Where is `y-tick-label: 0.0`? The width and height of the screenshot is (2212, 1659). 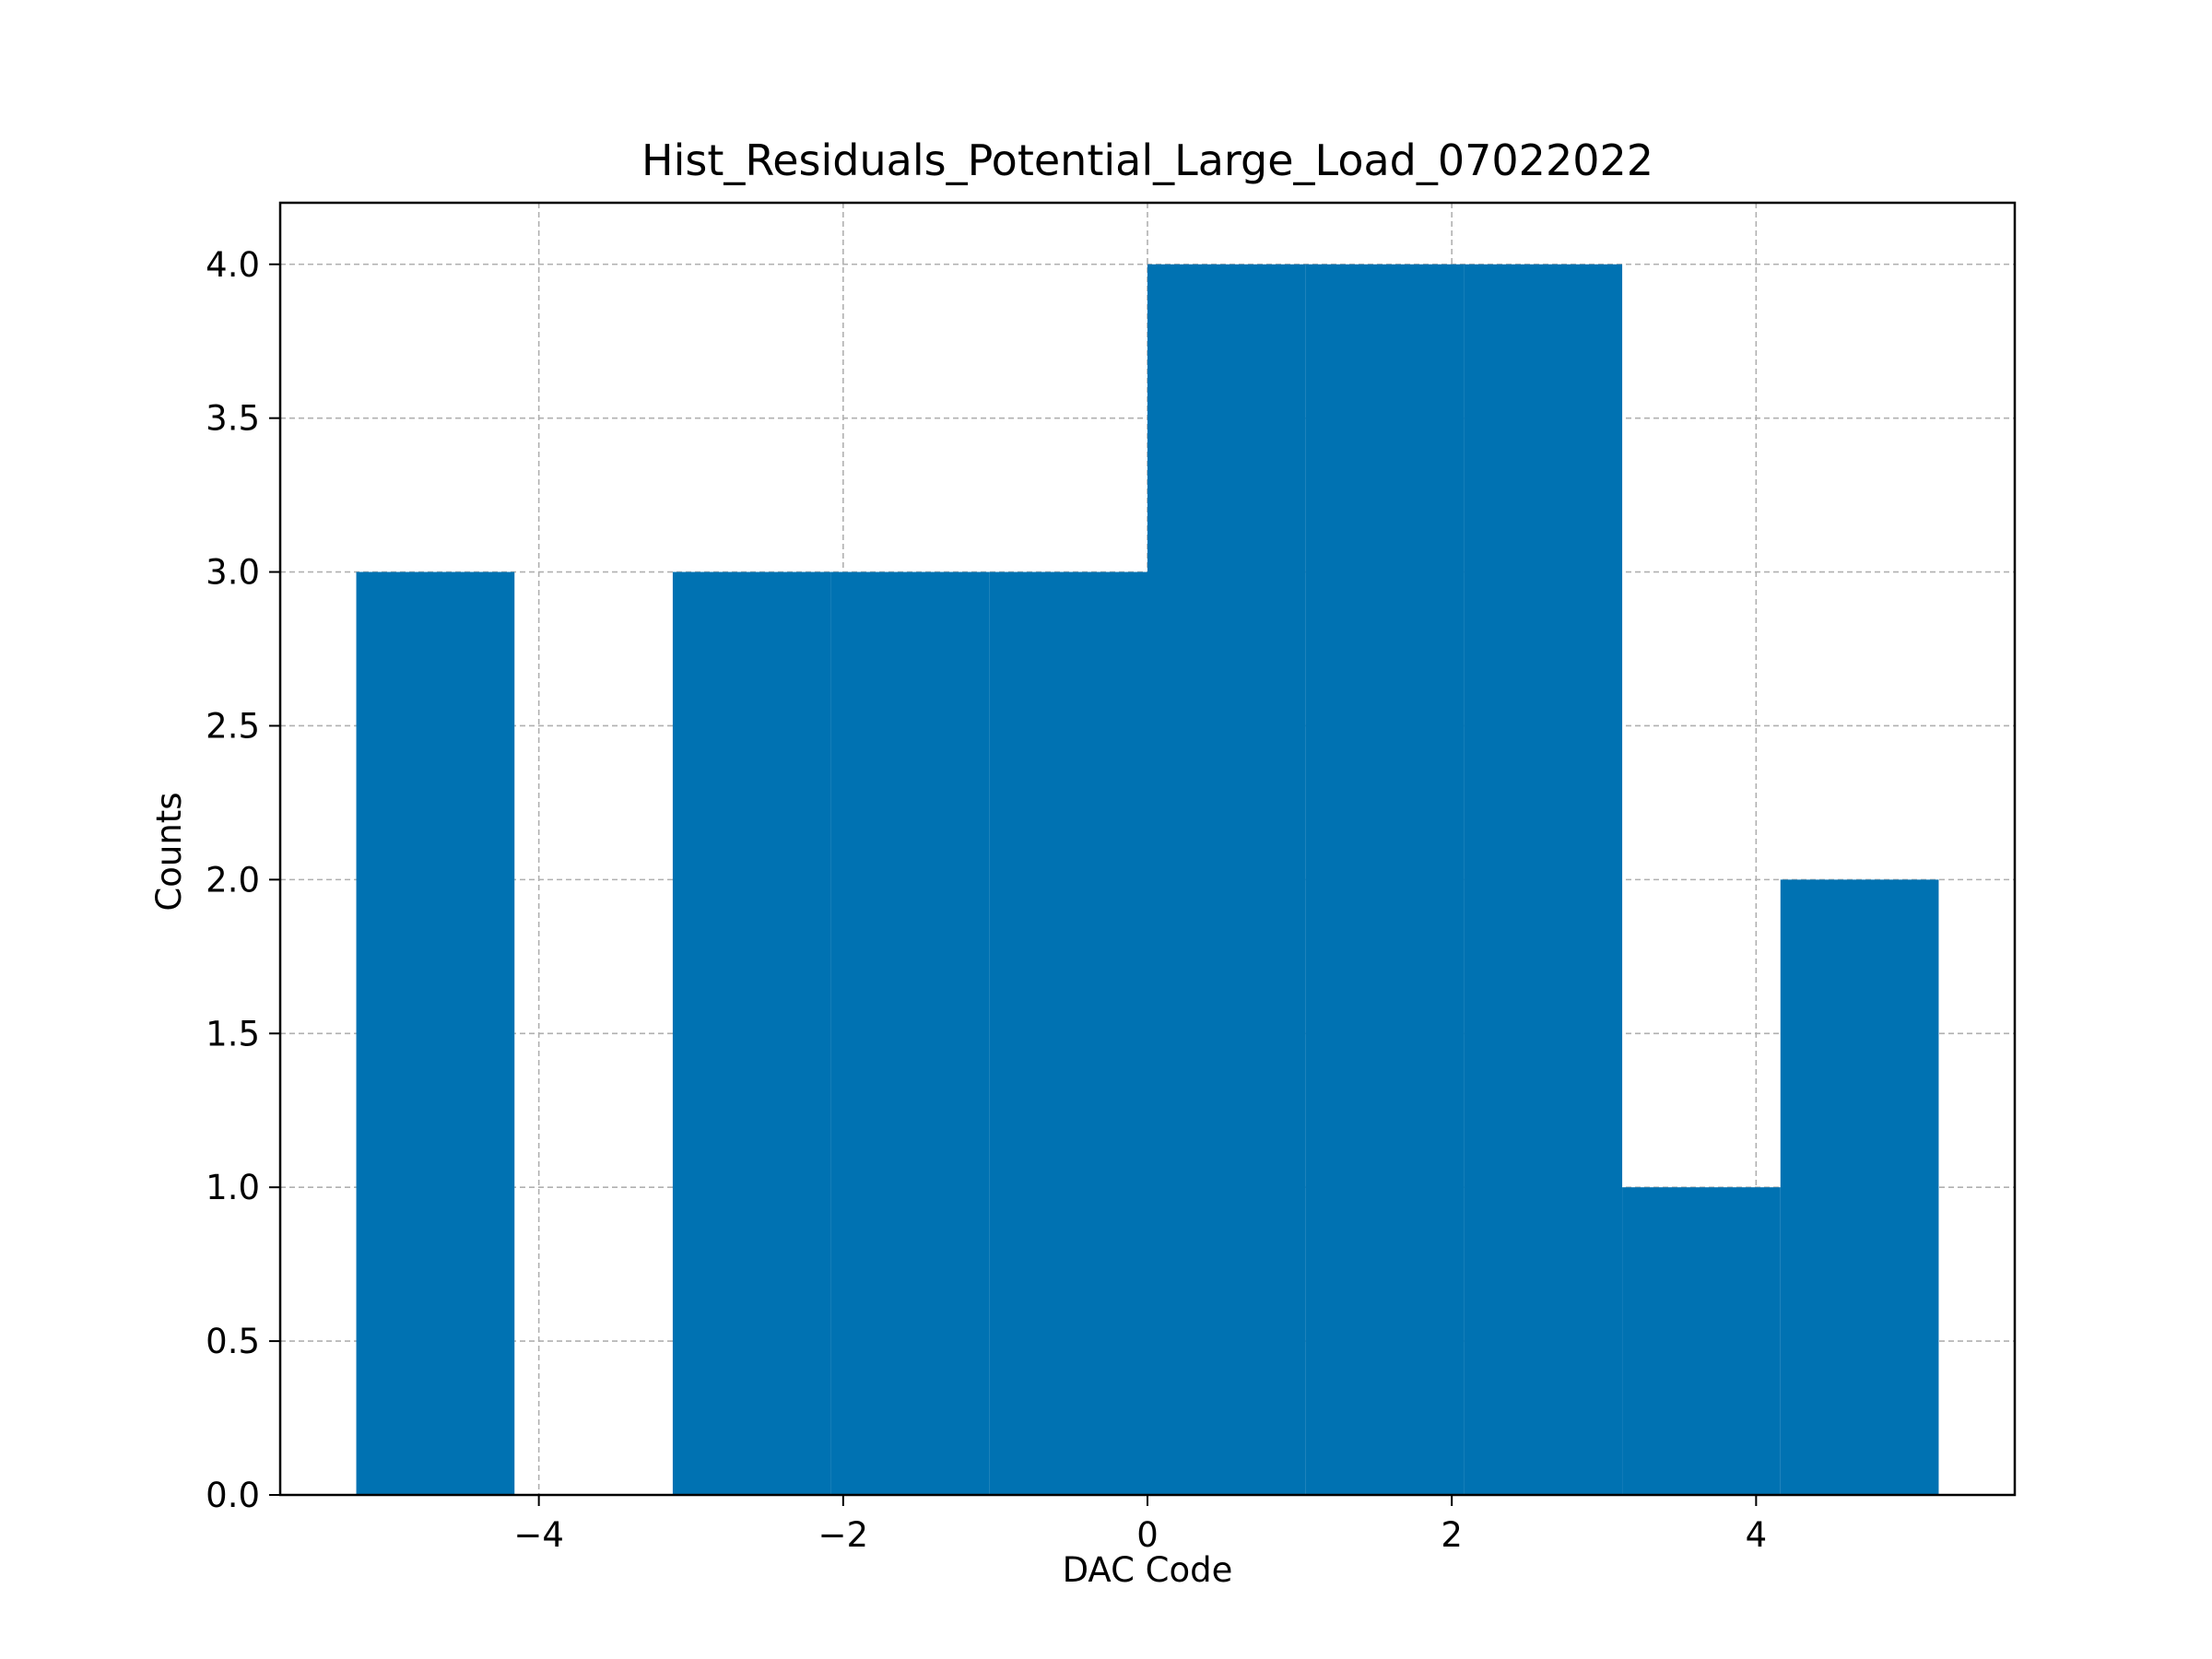
y-tick-label: 0.0 is located at coordinates (233, 1495).